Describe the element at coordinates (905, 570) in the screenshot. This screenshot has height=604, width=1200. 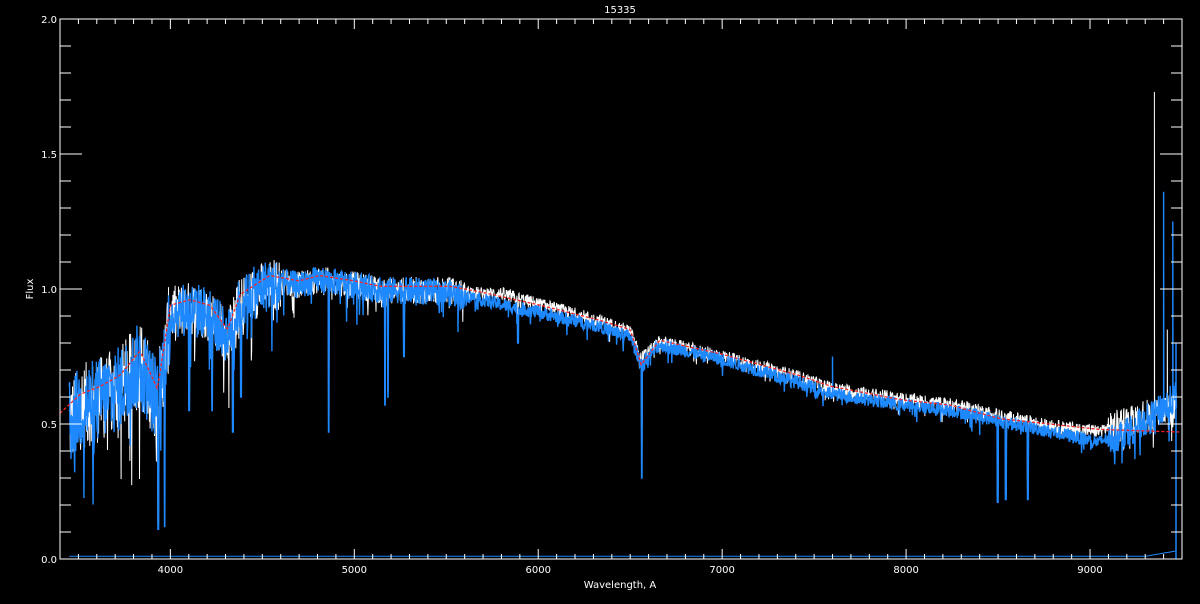
I see `x-tick-label: 8000` at that location.